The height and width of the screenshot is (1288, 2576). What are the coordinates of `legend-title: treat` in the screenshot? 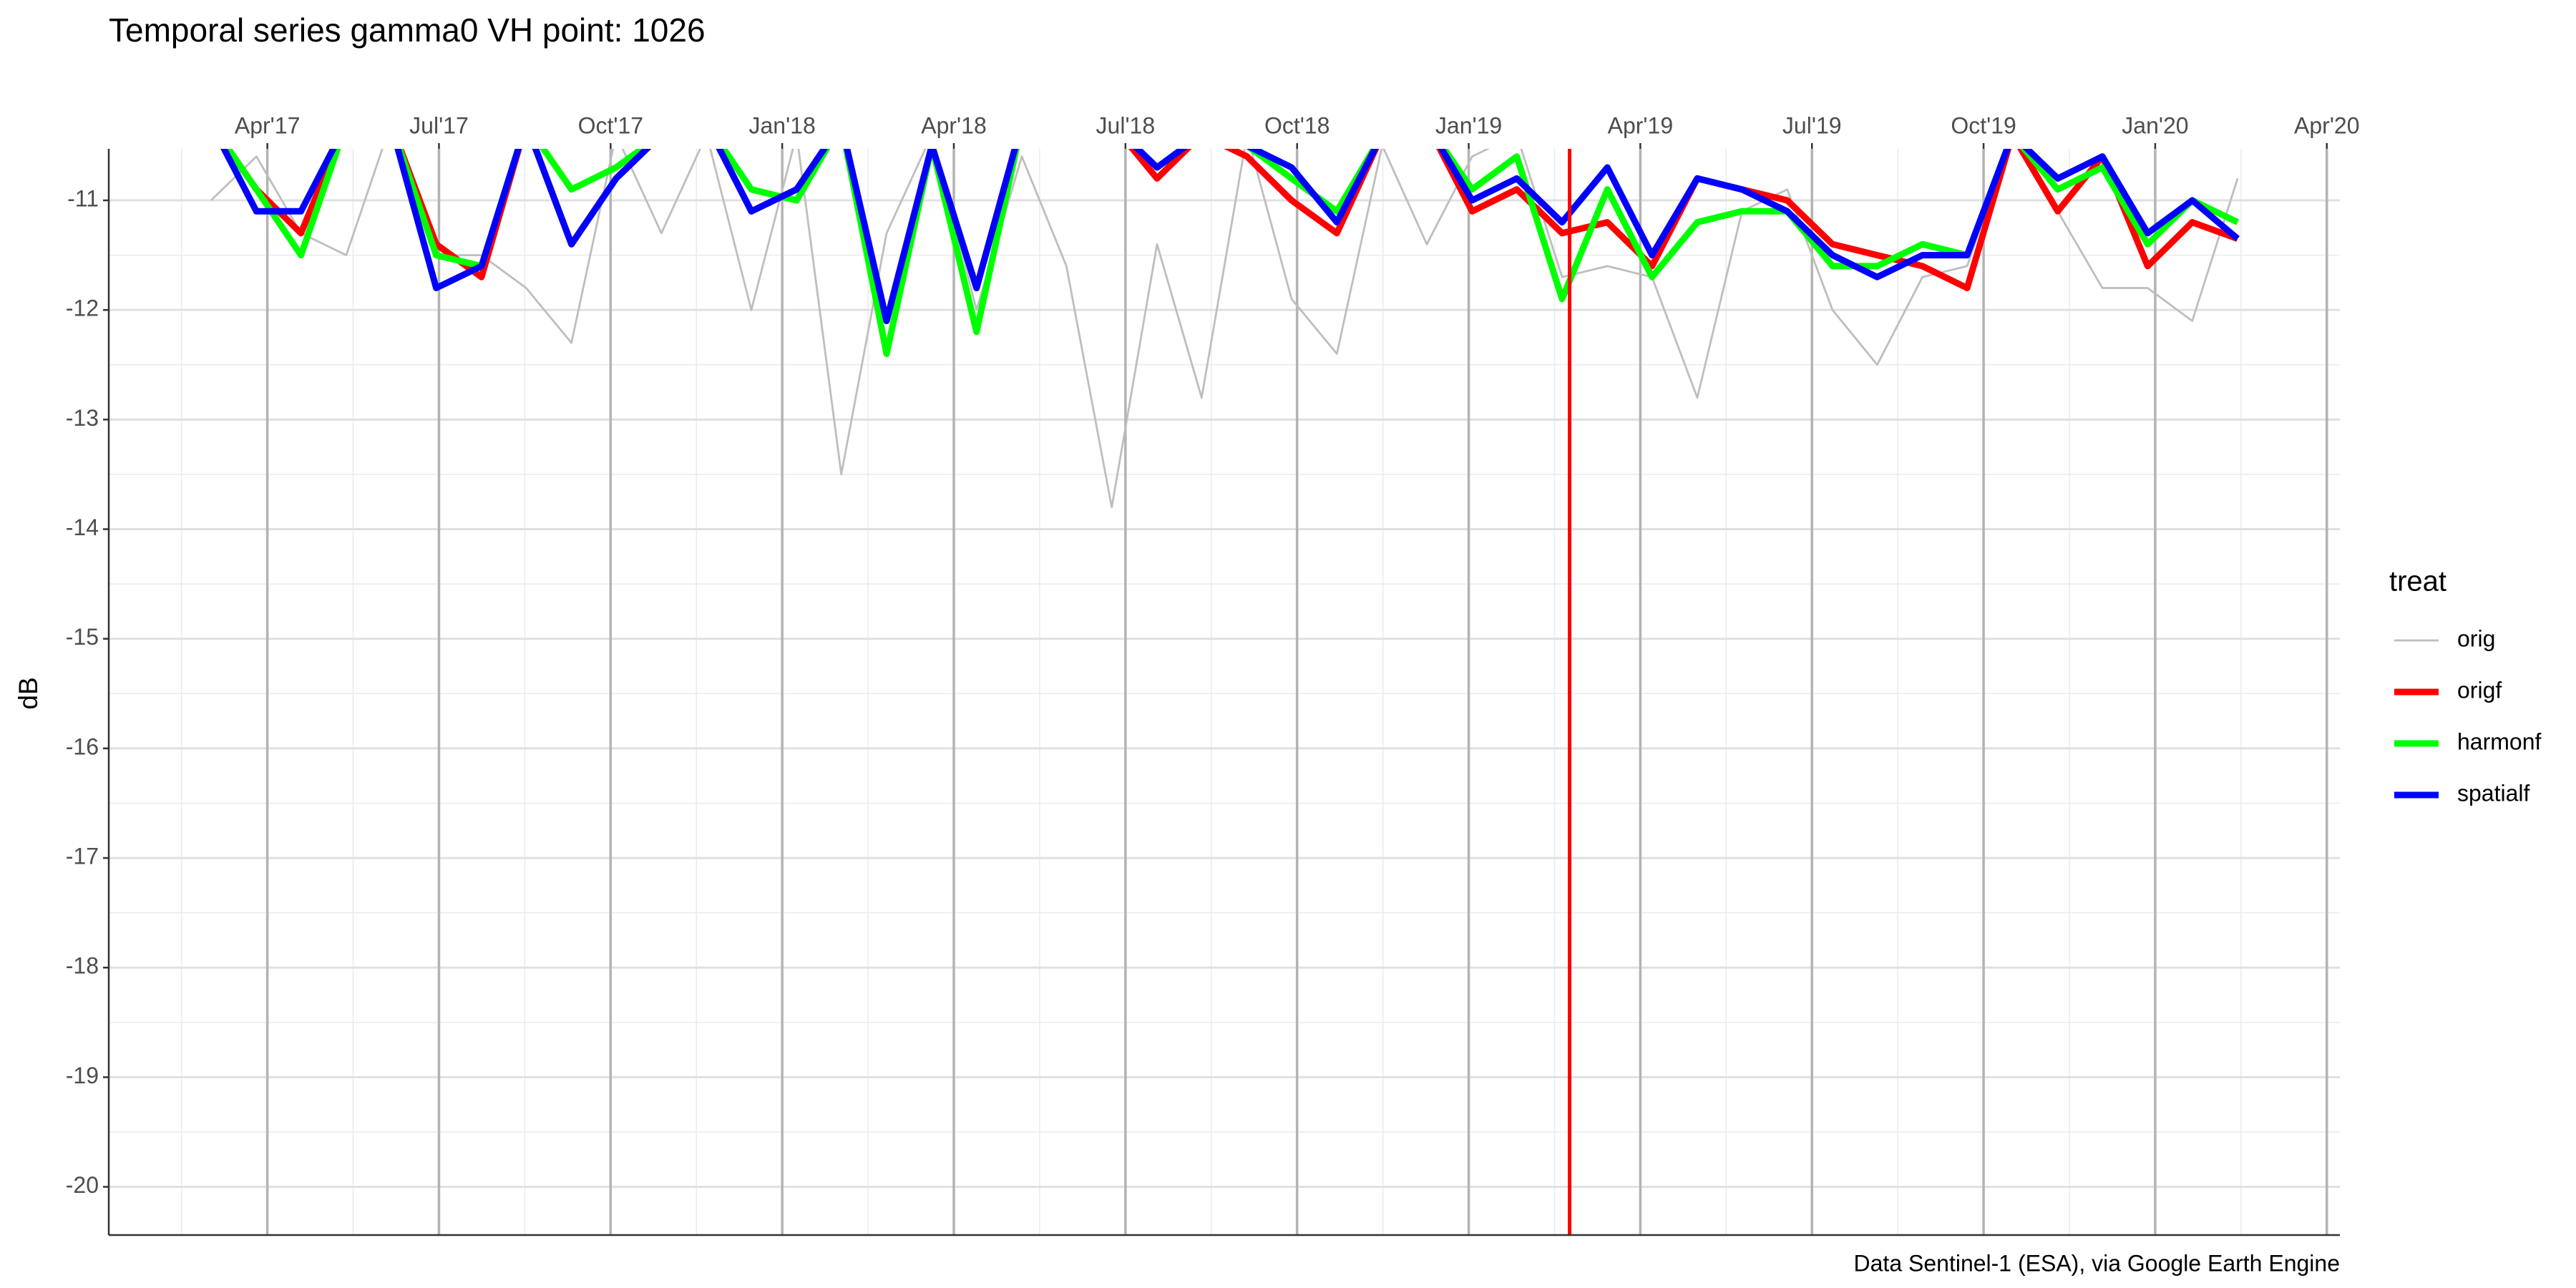 It's located at (2417, 581).